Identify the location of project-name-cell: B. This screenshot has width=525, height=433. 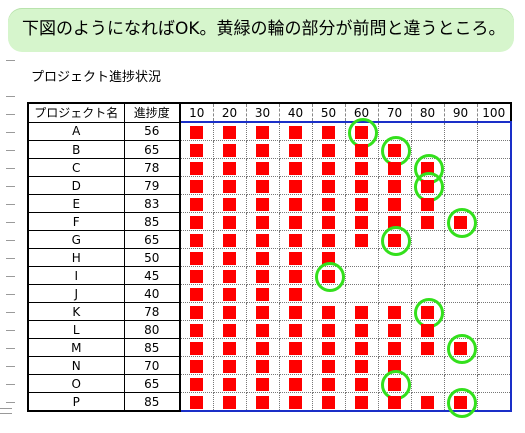
(76, 149).